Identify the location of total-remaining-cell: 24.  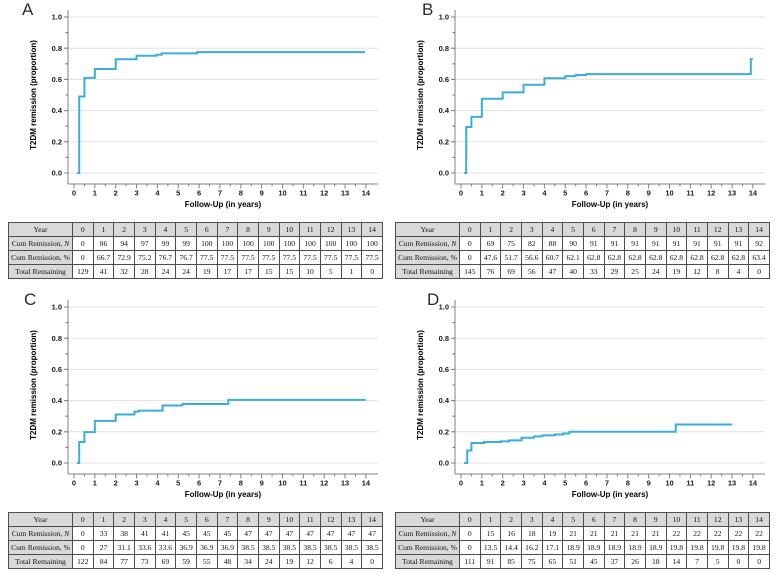
(655, 271).